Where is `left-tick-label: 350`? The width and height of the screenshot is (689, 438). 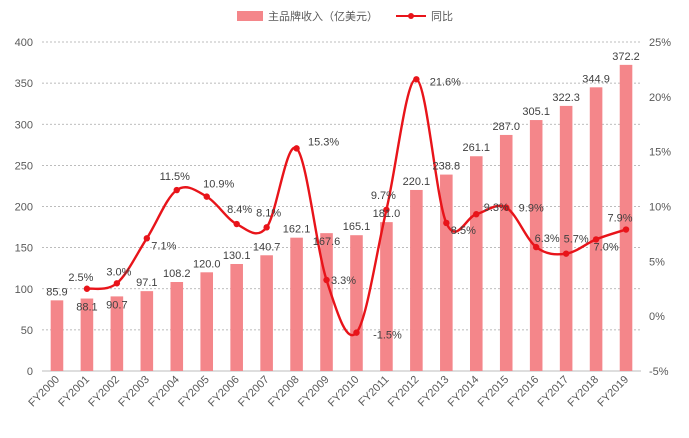
left-tick-label: 350 is located at coordinates (24, 84).